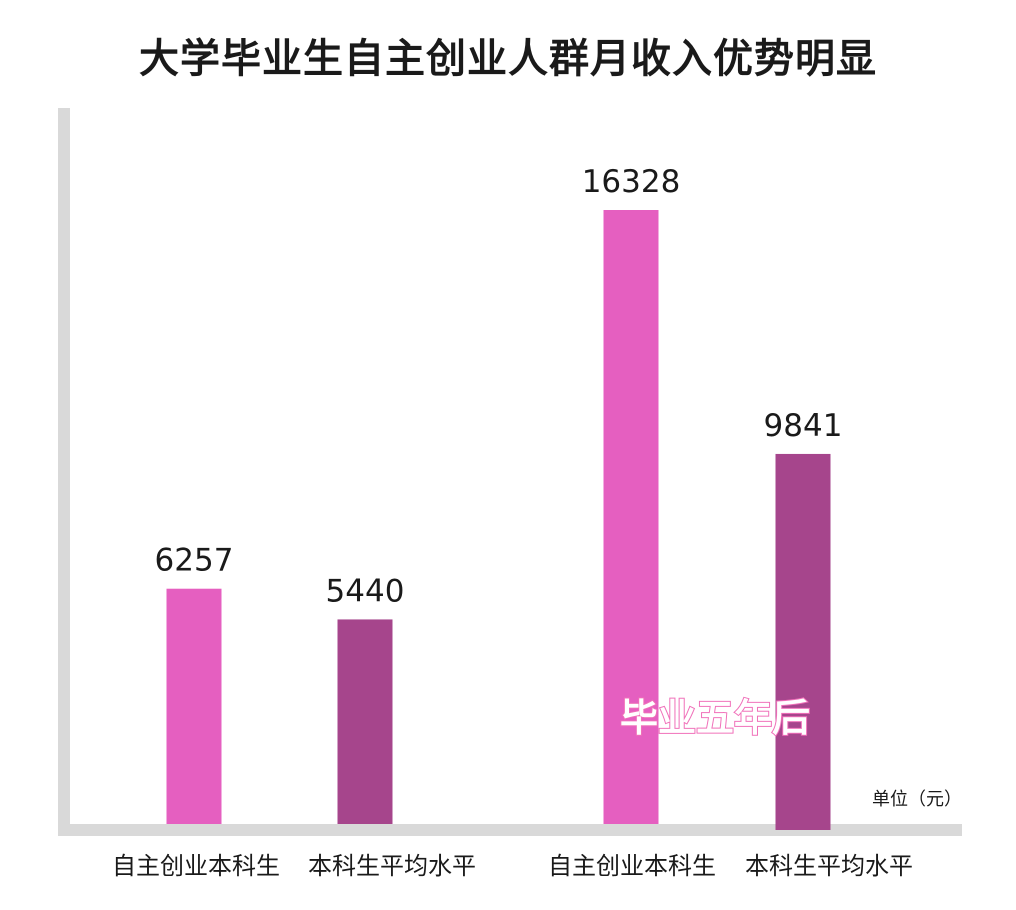  What do you see at coordinates (194, 561) in the screenshot?
I see `value-label-1: 6257` at bounding box center [194, 561].